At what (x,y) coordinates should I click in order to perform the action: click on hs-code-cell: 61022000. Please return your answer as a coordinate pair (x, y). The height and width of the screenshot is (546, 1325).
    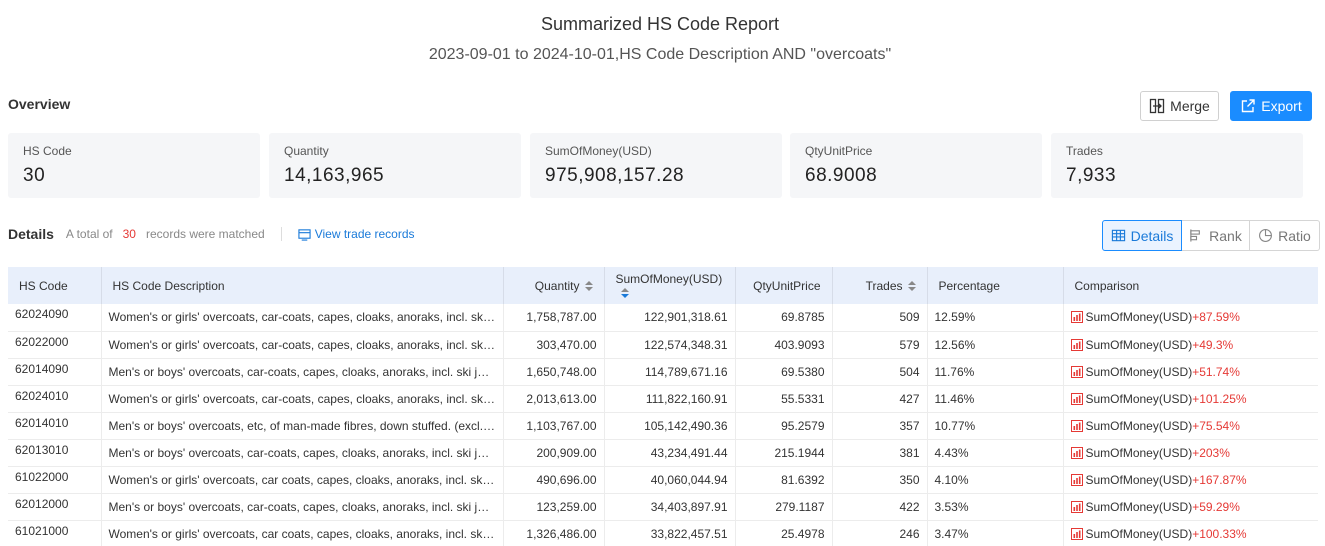
    Looking at the image, I should click on (55, 480).